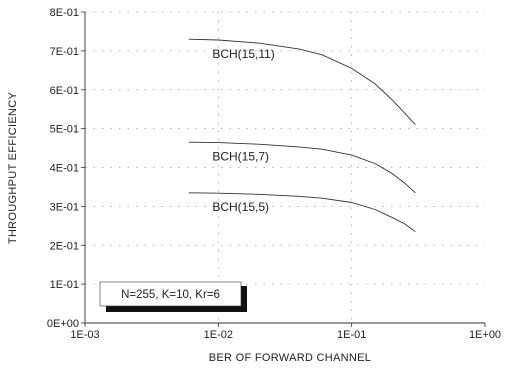  I want to click on annotation-text: N=255, K=10, Kr=6, so click(170, 295).